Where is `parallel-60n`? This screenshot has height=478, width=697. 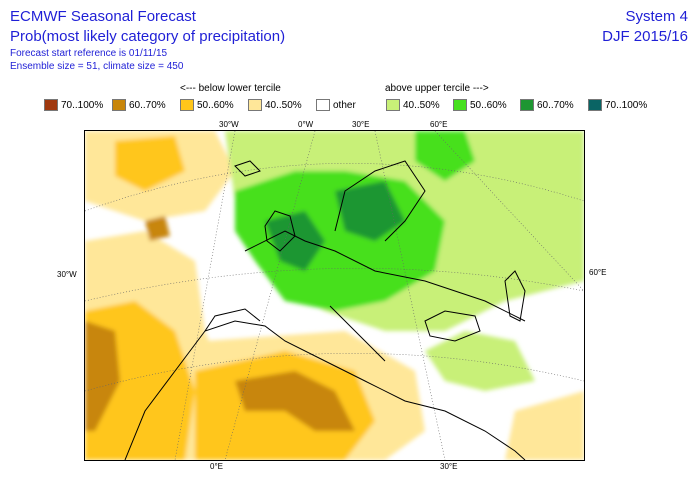 parallel-60n is located at coordinates (334, 187).